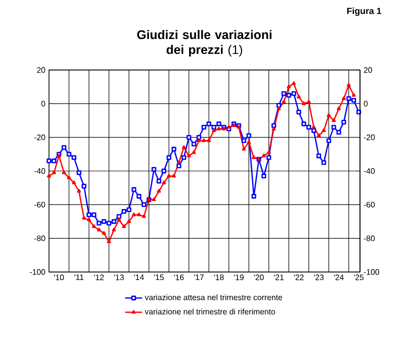 This screenshot has height=347, width=407. Describe the element at coordinates (364, 12) in the screenshot. I see `text: Figura 1` at that location.